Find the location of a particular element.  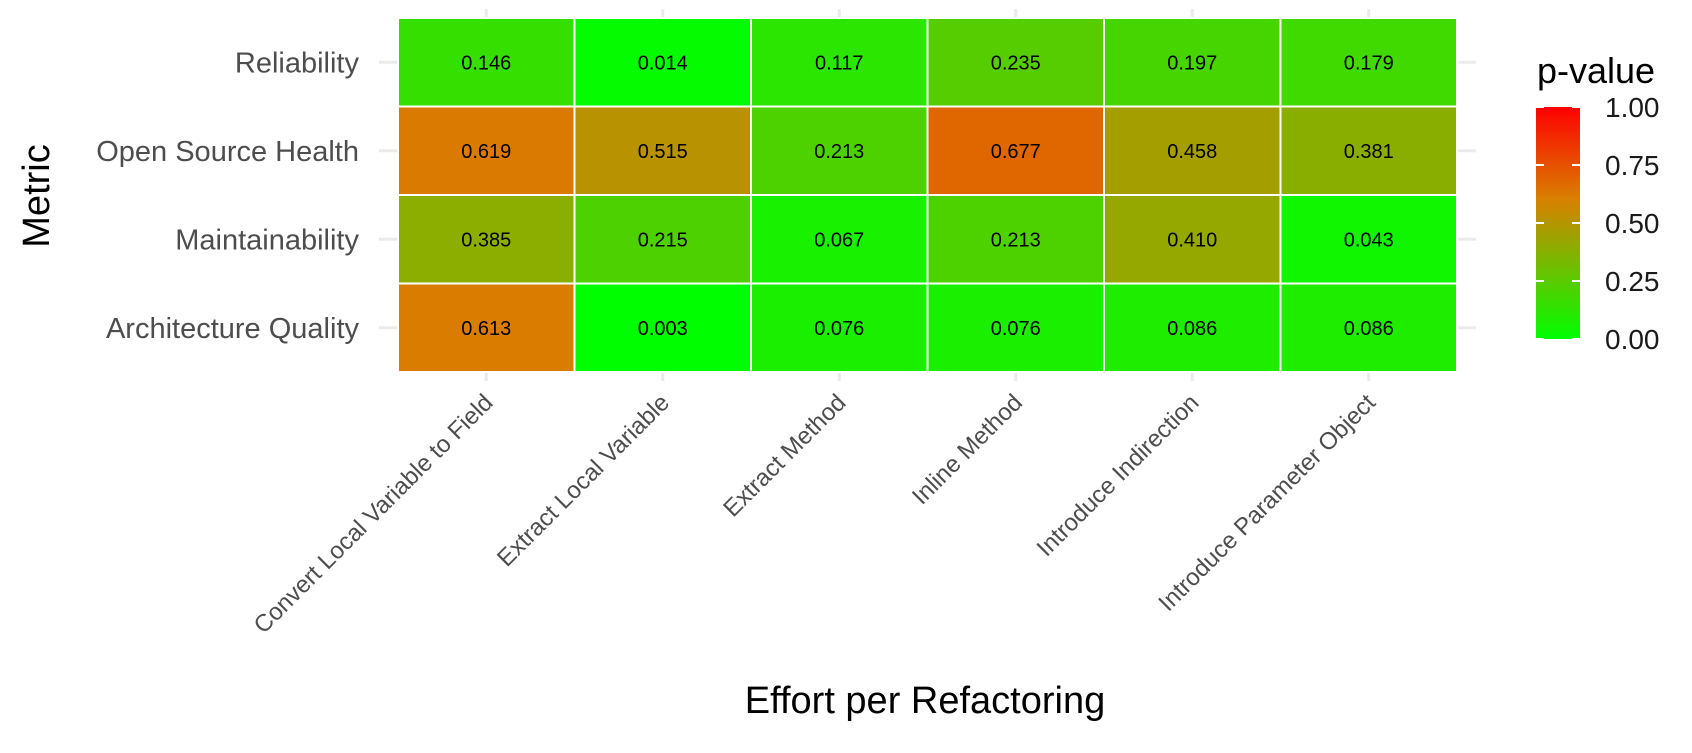

cell-value-label: 0.385 is located at coordinates (486, 240).